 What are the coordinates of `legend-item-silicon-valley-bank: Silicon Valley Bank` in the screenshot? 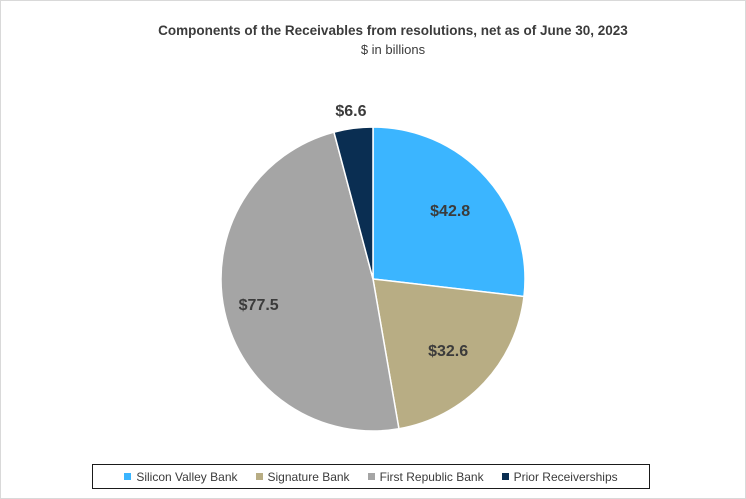 It's located at (181, 476).